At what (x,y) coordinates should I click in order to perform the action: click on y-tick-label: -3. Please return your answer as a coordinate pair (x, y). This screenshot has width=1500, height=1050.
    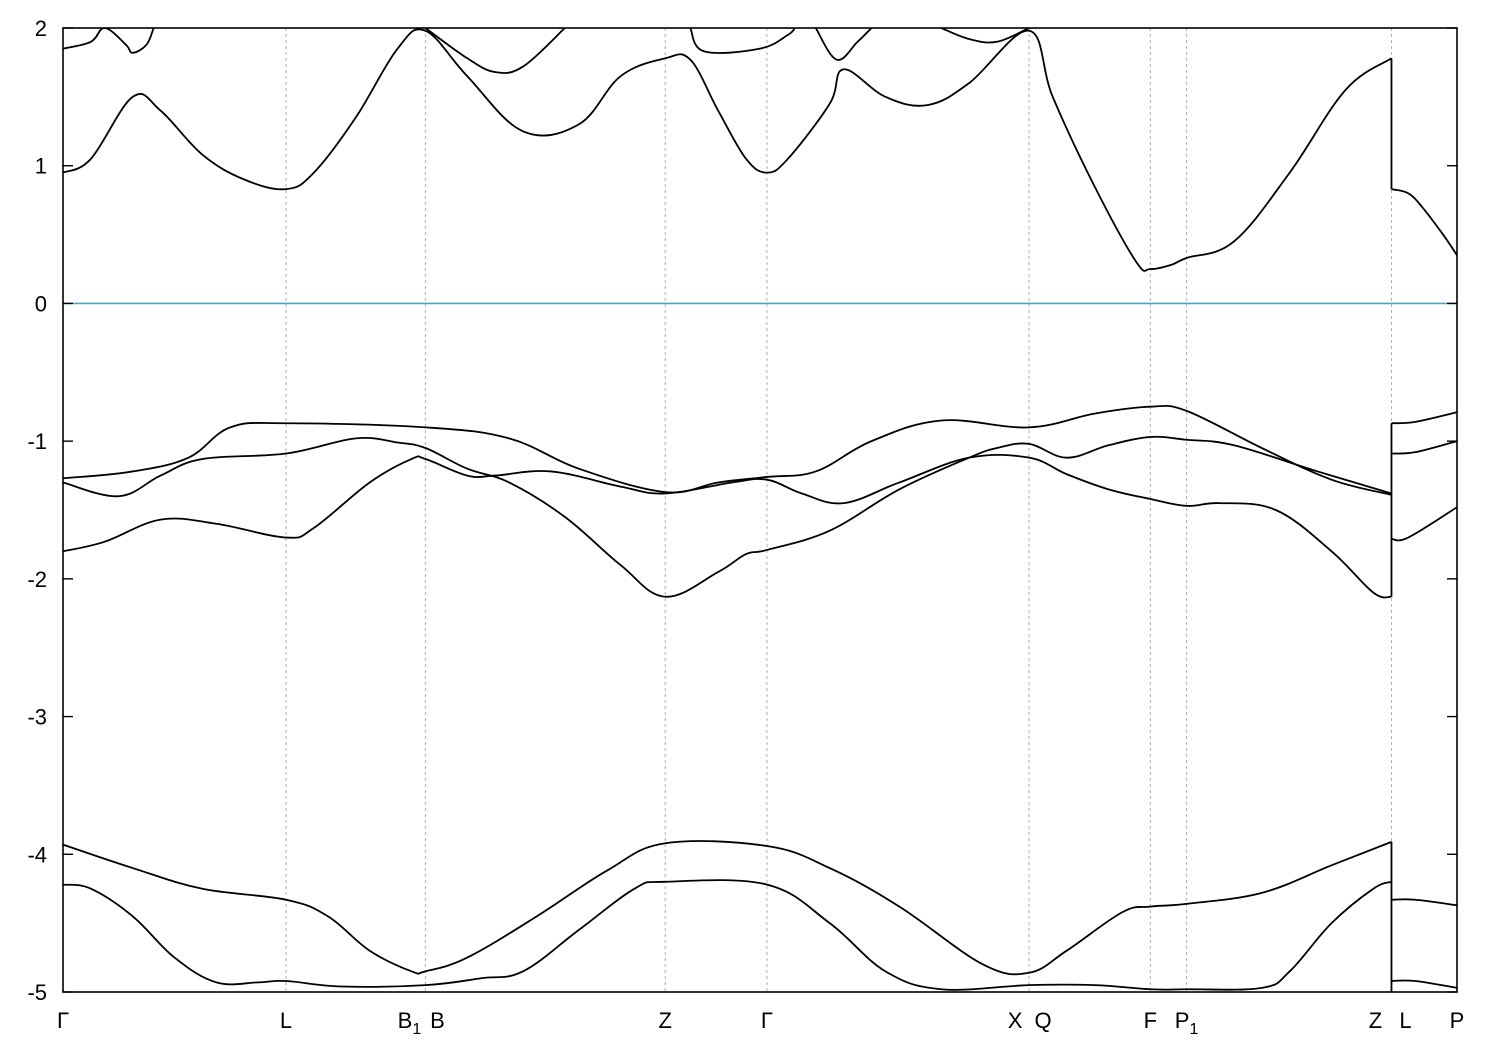
    Looking at the image, I should click on (37, 717).